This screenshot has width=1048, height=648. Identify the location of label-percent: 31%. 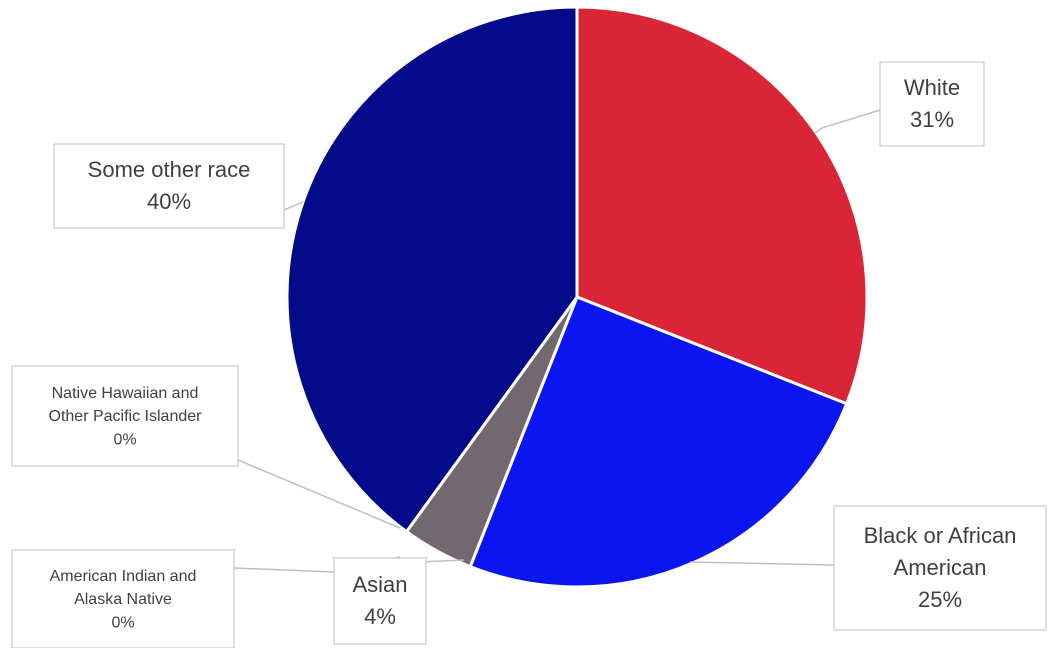
(932, 119).